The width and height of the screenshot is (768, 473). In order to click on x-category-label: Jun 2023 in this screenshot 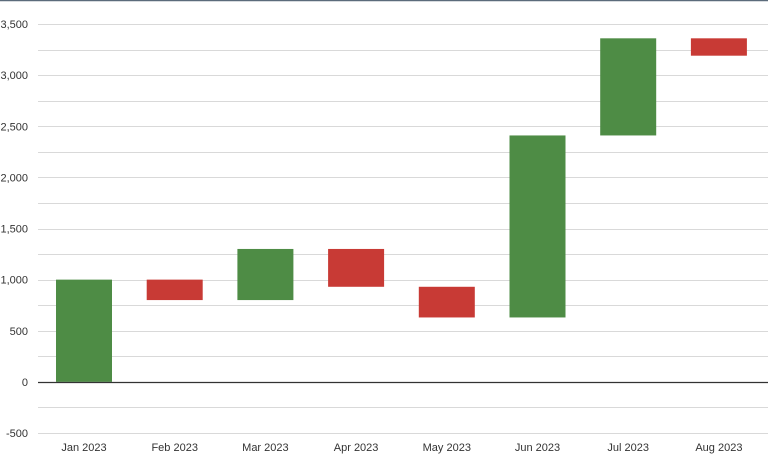, I will do `click(537, 448)`.